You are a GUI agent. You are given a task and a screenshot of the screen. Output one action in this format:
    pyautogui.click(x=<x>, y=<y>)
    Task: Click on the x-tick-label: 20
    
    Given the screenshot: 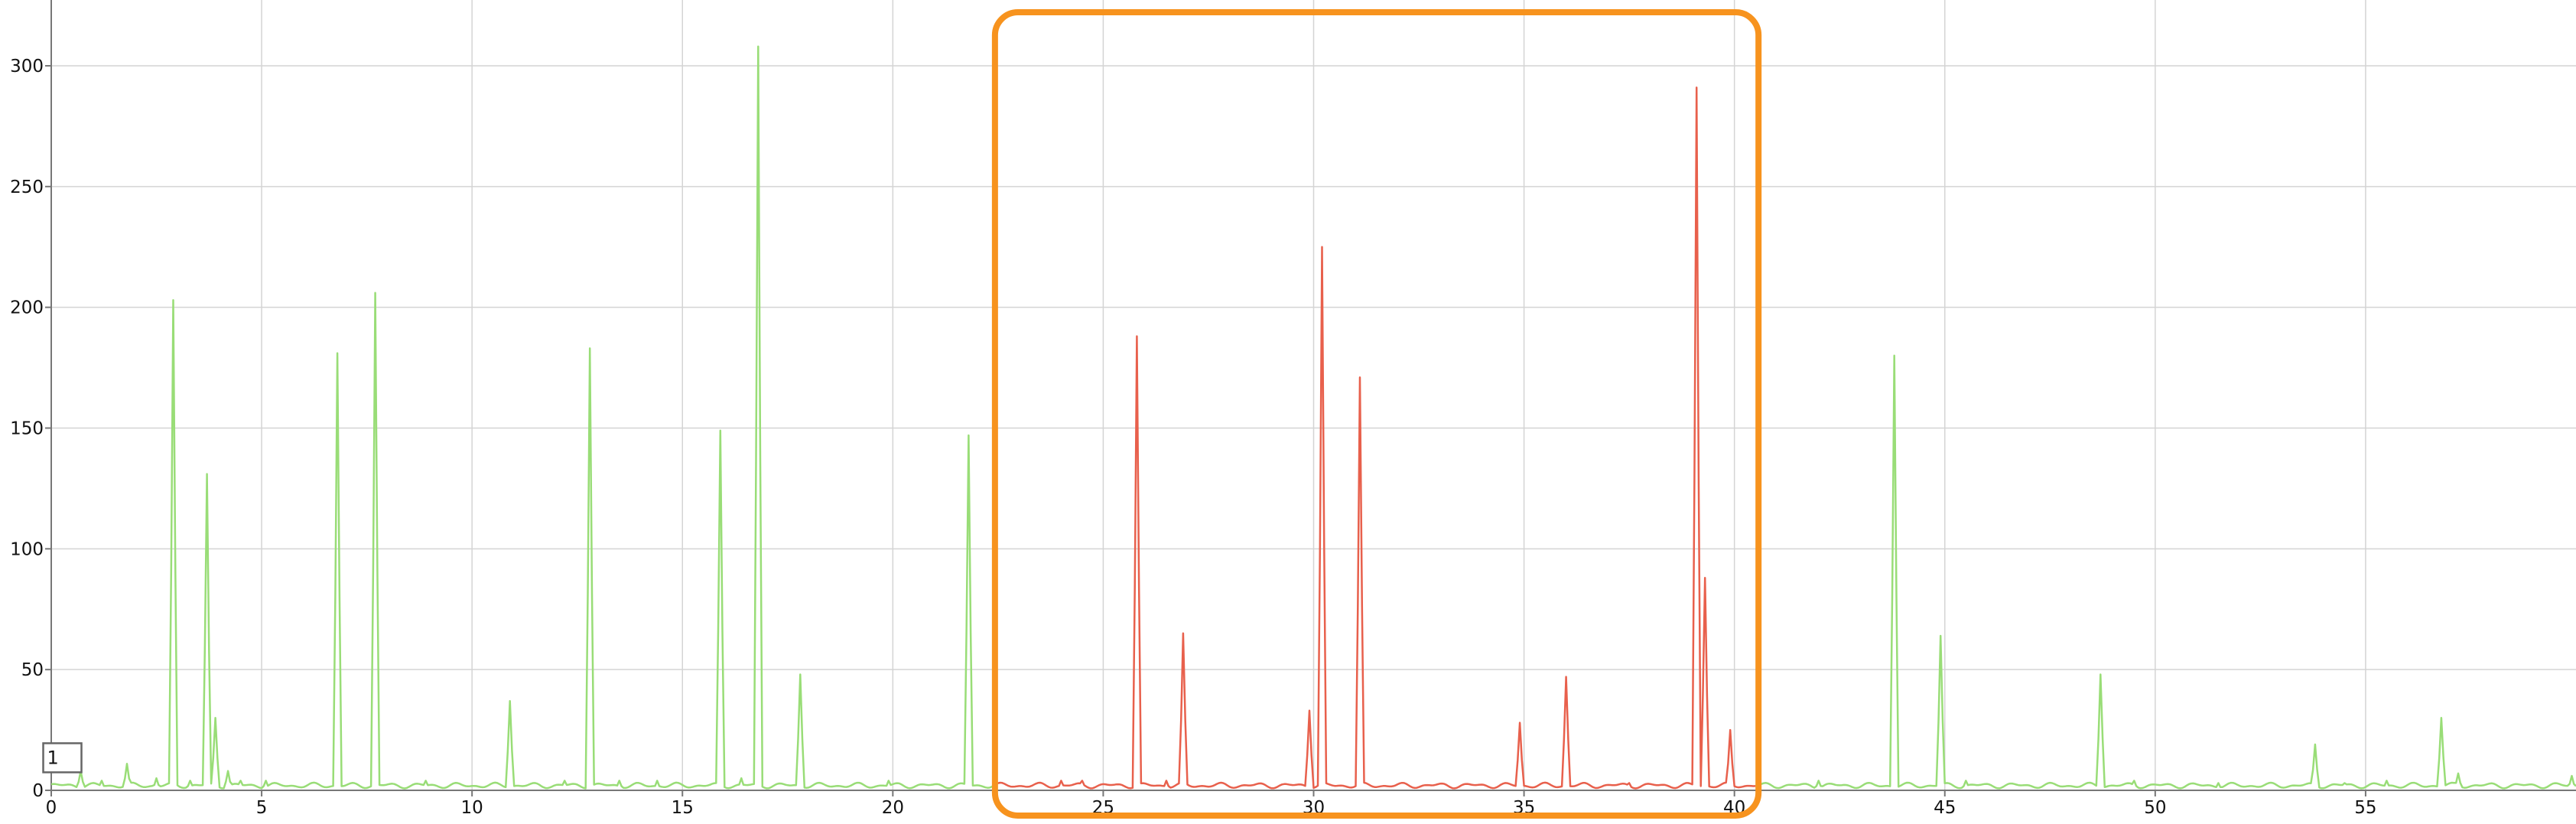 What is the action you would take?
    pyautogui.click(x=893, y=808)
    